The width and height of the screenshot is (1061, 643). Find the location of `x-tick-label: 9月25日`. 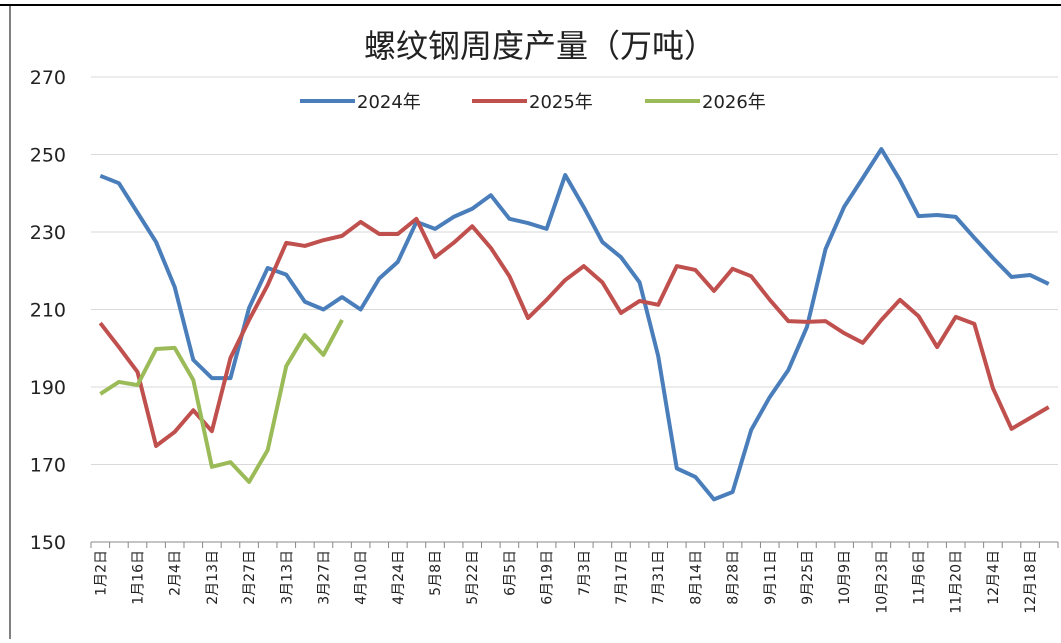

x-tick-label: 9月25日 is located at coordinates (808, 577).